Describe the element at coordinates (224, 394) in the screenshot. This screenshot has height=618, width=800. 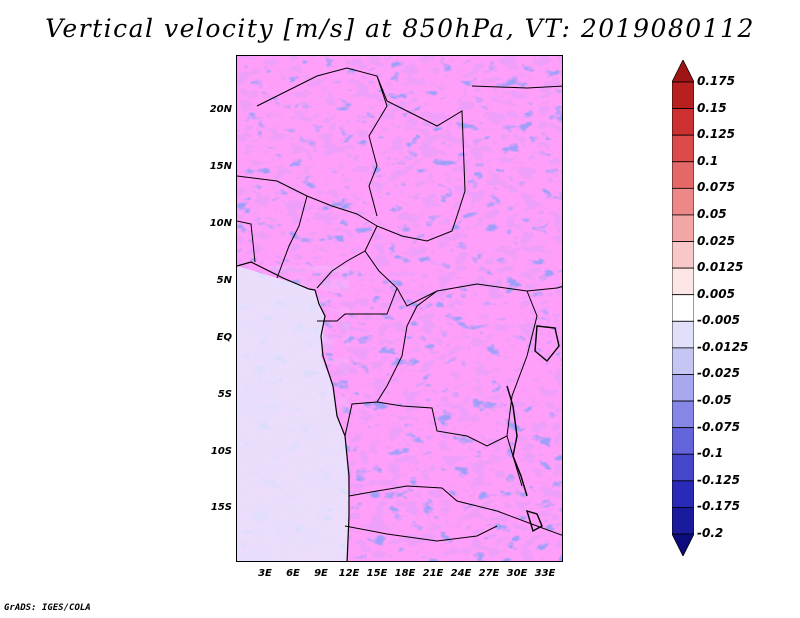
I see `lat-label-5s: 5S` at that location.